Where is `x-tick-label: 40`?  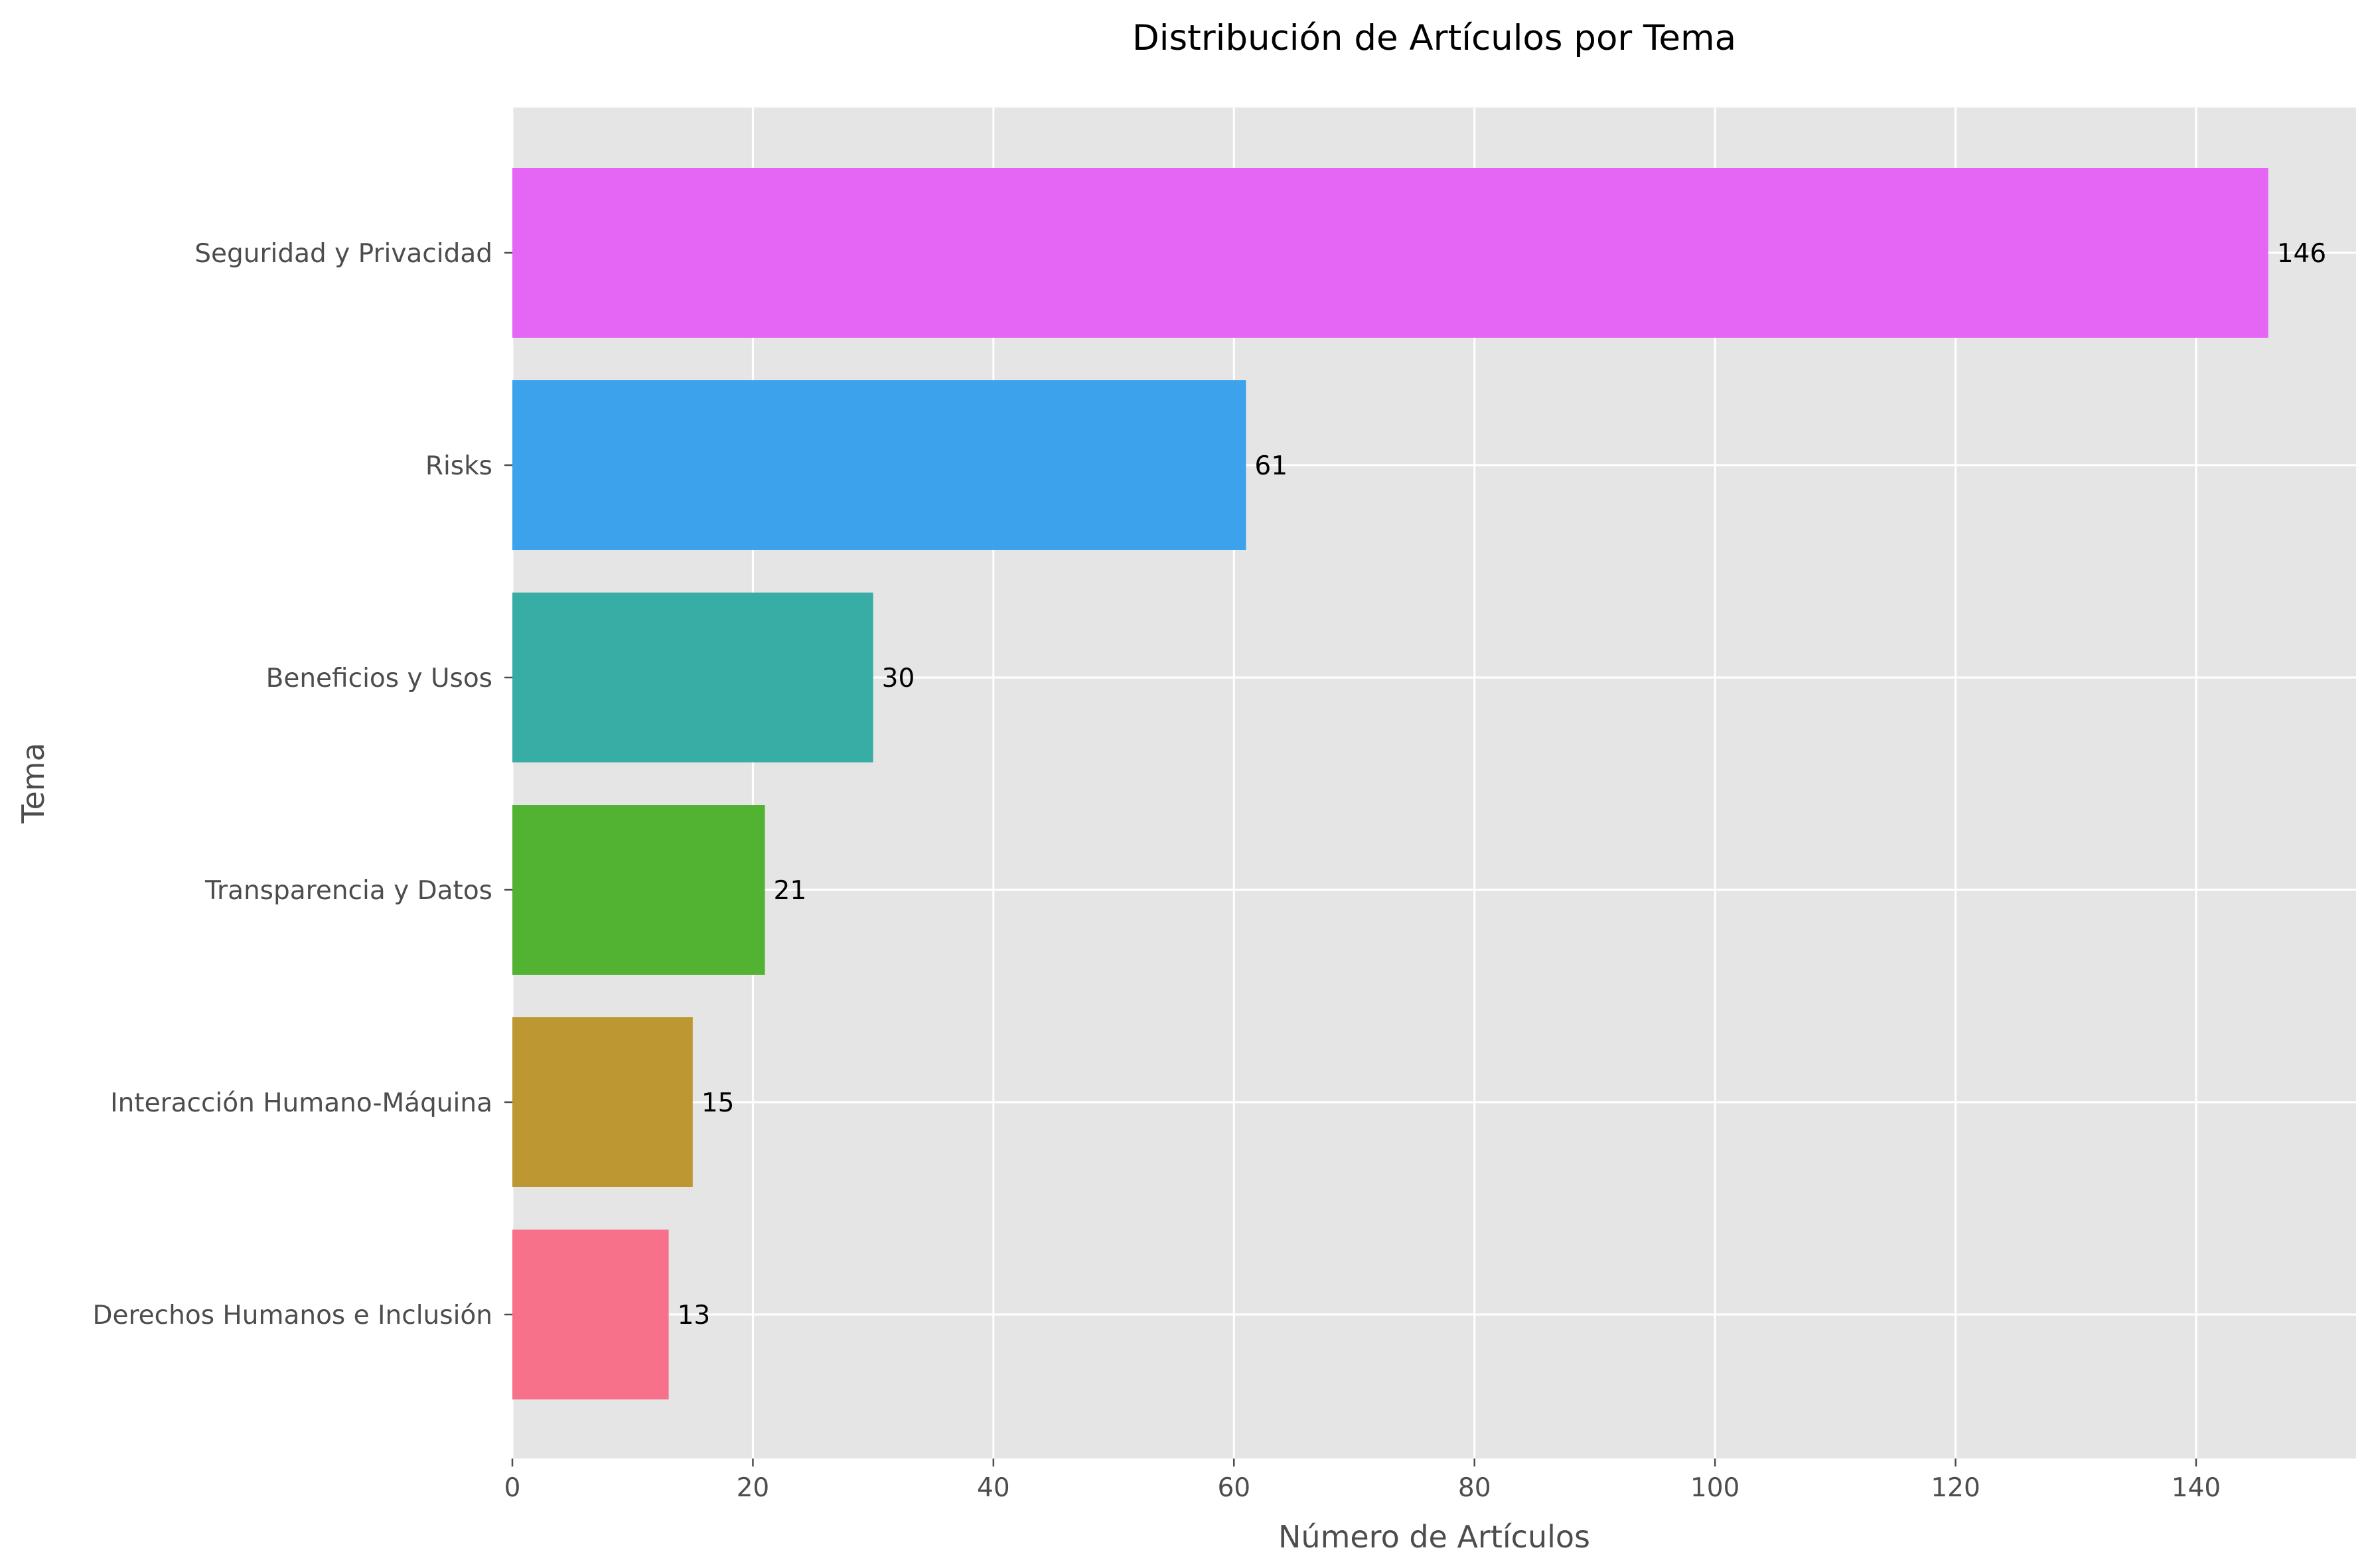
x-tick-label: 40 is located at coordinates (993, 1488).